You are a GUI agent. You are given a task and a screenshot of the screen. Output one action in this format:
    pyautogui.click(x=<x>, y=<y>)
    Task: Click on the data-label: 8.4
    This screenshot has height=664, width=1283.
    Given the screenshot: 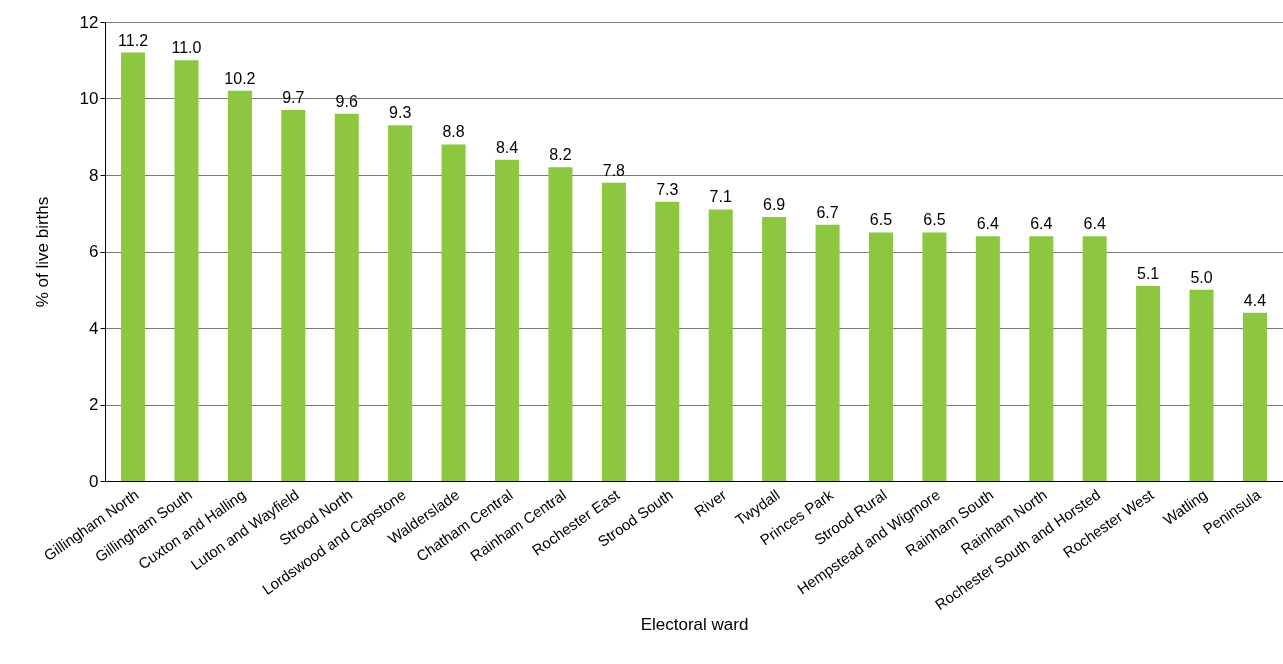 What is the action you would take?
    pyautogui.click(x=507, y=147)
    